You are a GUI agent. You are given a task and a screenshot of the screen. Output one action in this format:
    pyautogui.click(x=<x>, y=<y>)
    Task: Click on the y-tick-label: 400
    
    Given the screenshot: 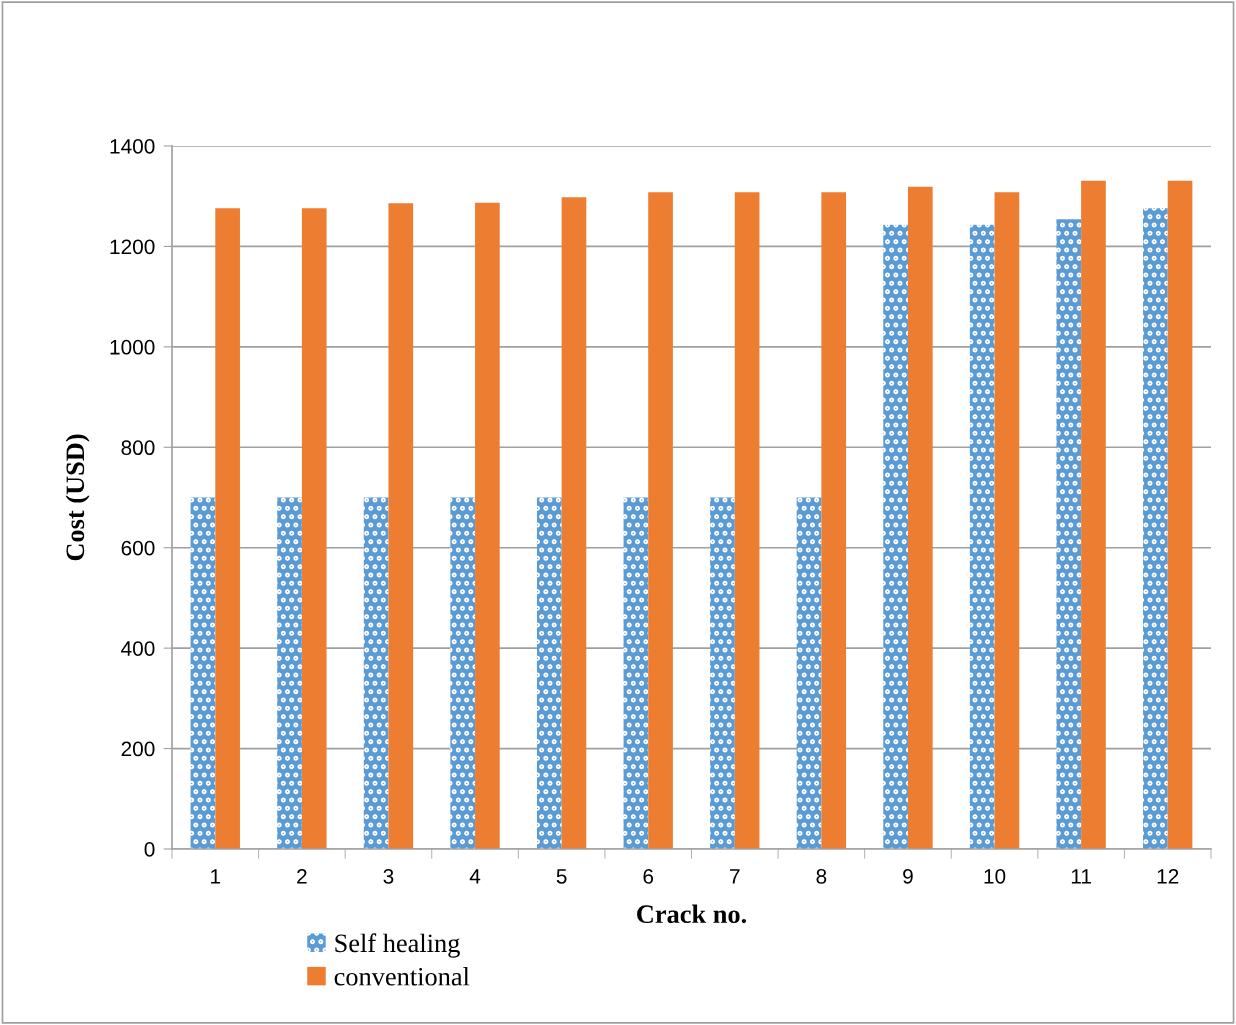 What is the action you would take?
    pyautogui.click(x=138, y=648)
    